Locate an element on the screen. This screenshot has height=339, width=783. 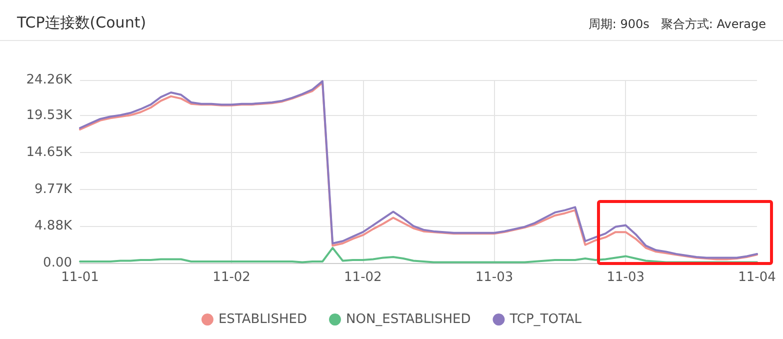
y-tick-label: 9.77K is located at coordinates (53, 189).